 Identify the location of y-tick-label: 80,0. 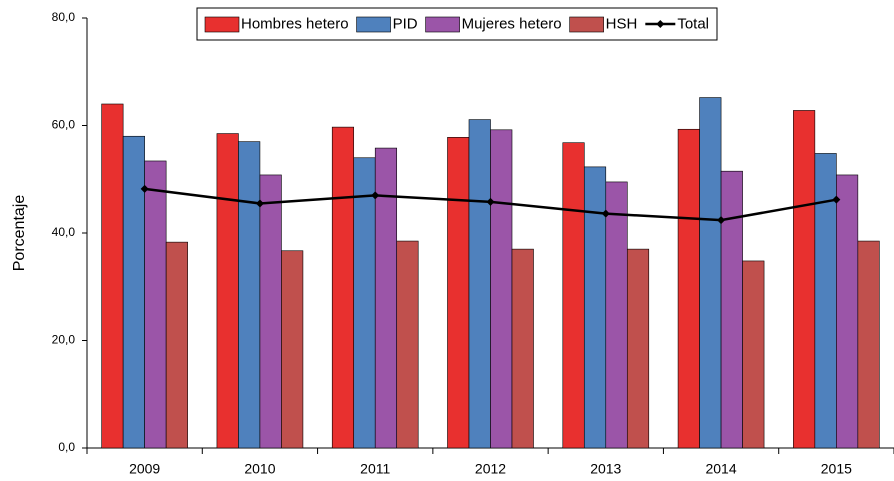
(64, 17).